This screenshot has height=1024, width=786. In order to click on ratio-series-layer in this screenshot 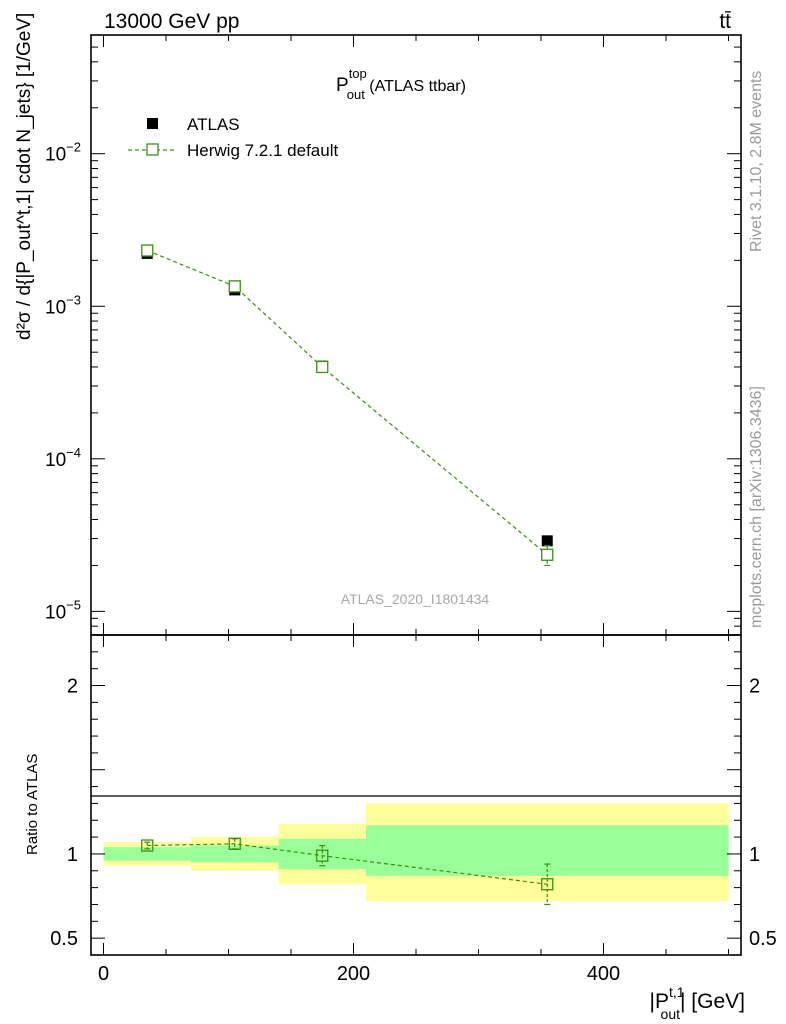, I will do `click(347, 871)`.